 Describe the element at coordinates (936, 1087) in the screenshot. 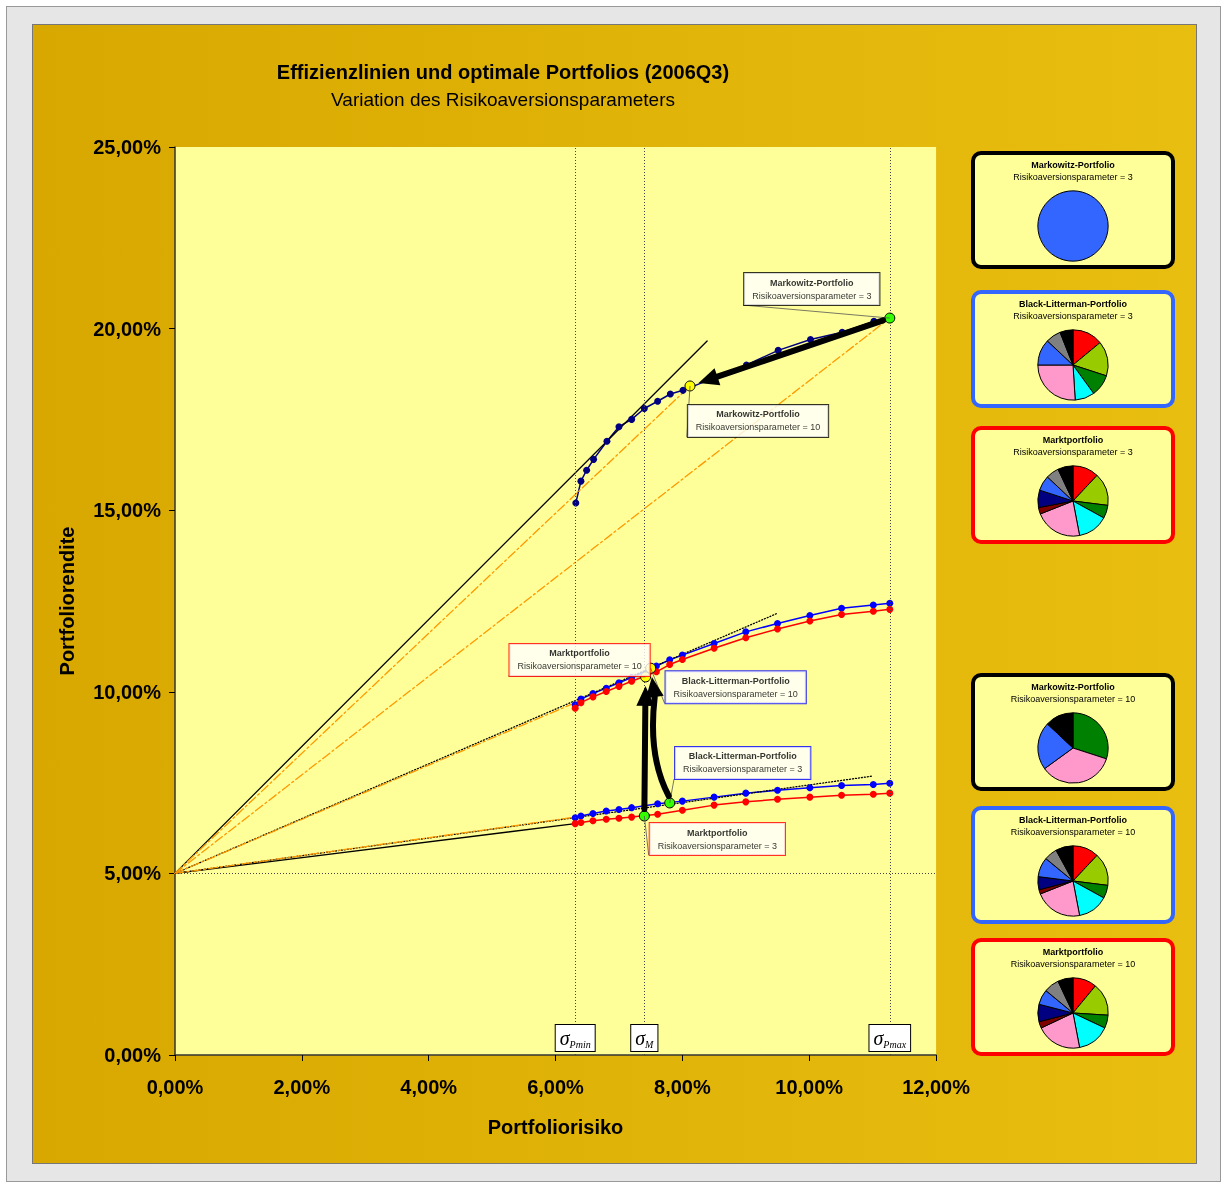

I see `x-tick-label: 12,00%` at that location.